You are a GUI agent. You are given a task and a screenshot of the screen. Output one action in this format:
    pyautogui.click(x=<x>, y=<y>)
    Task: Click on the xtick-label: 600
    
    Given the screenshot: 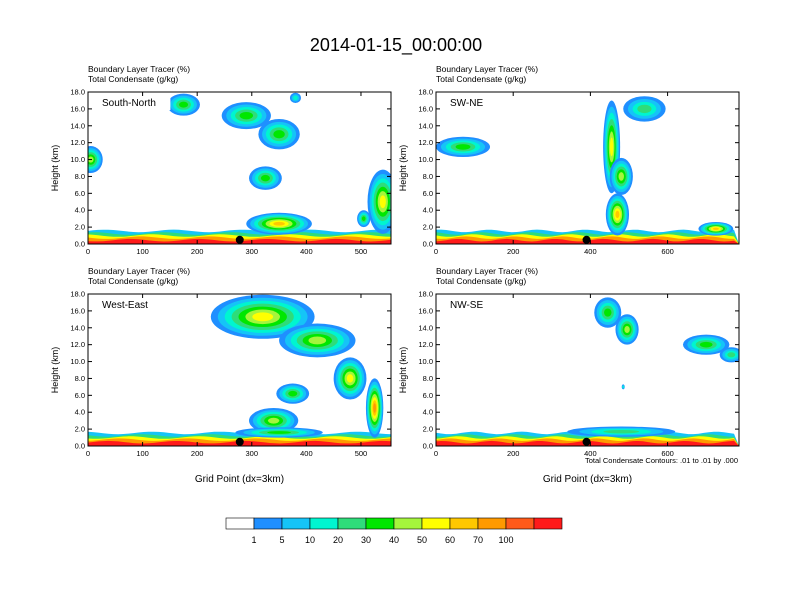 What is the action you would take?
    pyautogui.click(x=667, y=251)
    